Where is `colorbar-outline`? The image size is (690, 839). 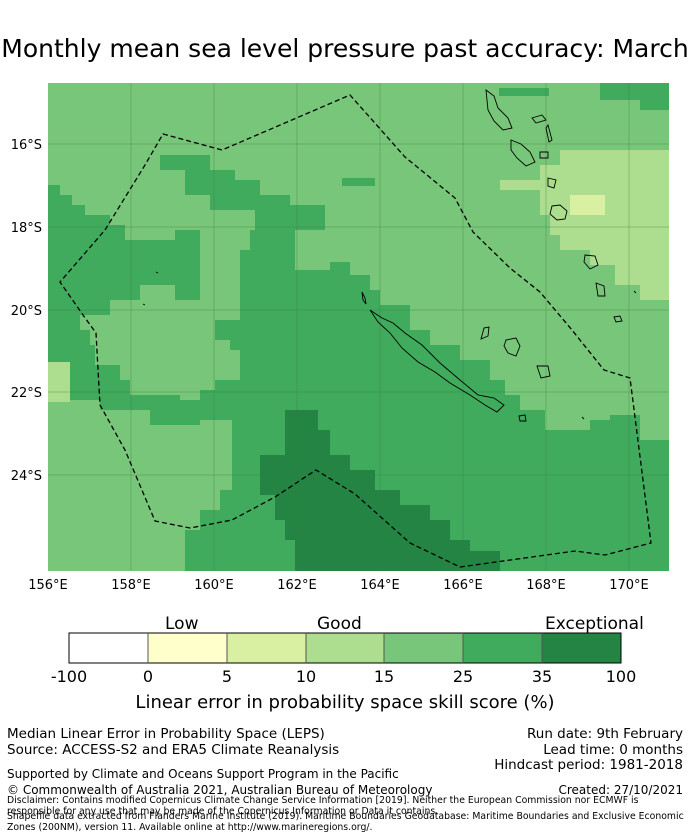 colorbar-outline is located at coordinates (345, 648).